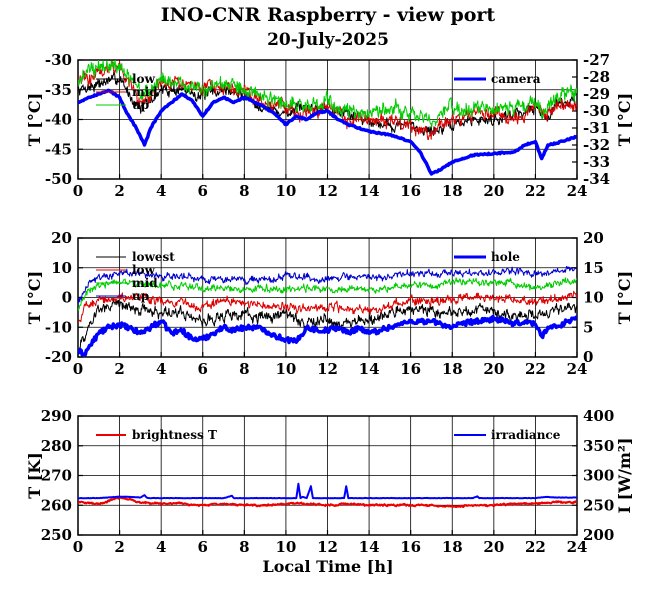  Describe the element at coordinates (526, 435) in the screenshot. I see `legend-label: irradiance` at that location.